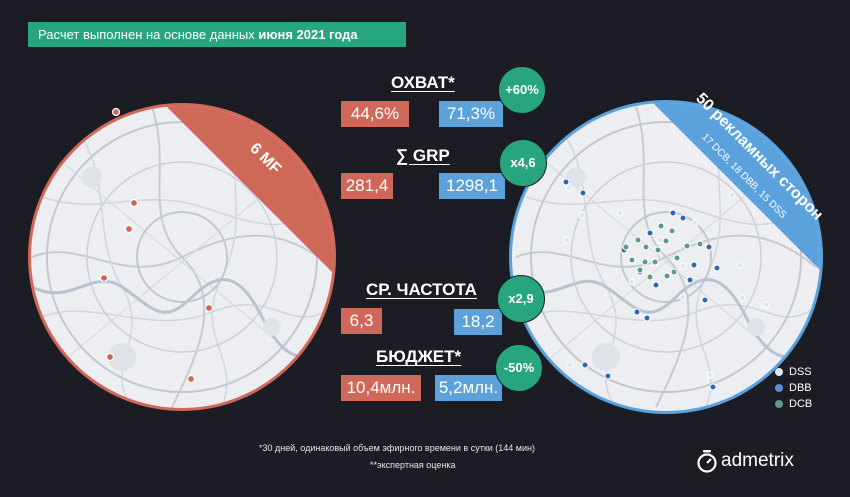 The height and width of the screenshot is (497, 850). What do you see at coordinates (523, 163) in the screenshot?
I see `grp-delta-badge: х4,6` at bounding box center [523, 163].